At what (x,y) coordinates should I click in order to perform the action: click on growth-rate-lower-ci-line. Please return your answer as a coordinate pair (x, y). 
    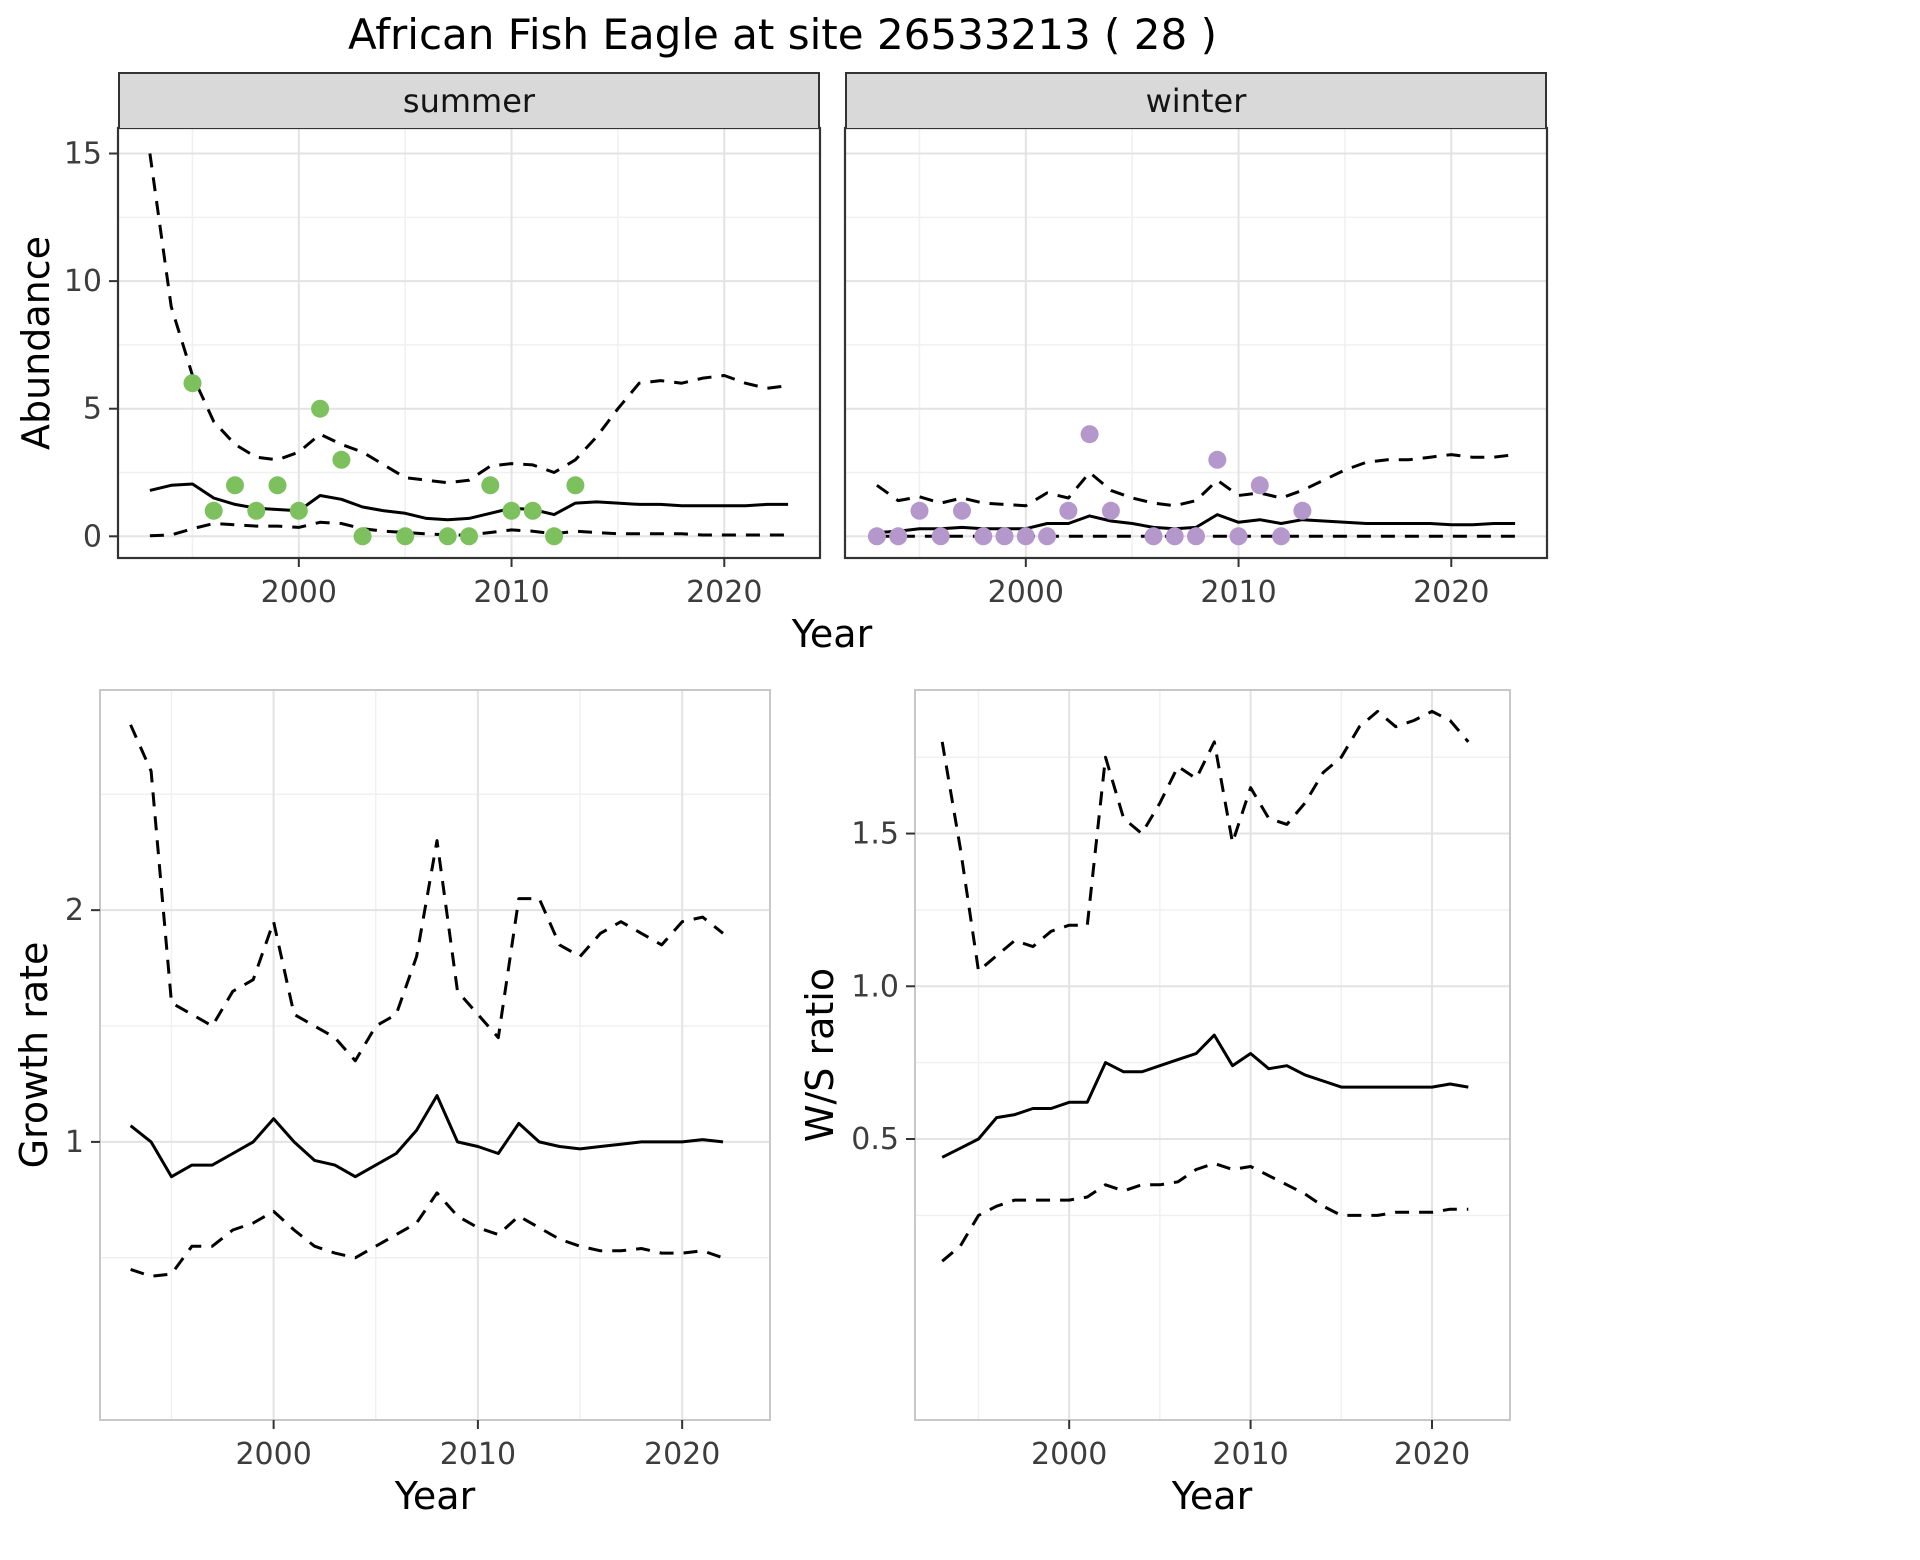
    Looking at the image, I should click on (427, 1234).